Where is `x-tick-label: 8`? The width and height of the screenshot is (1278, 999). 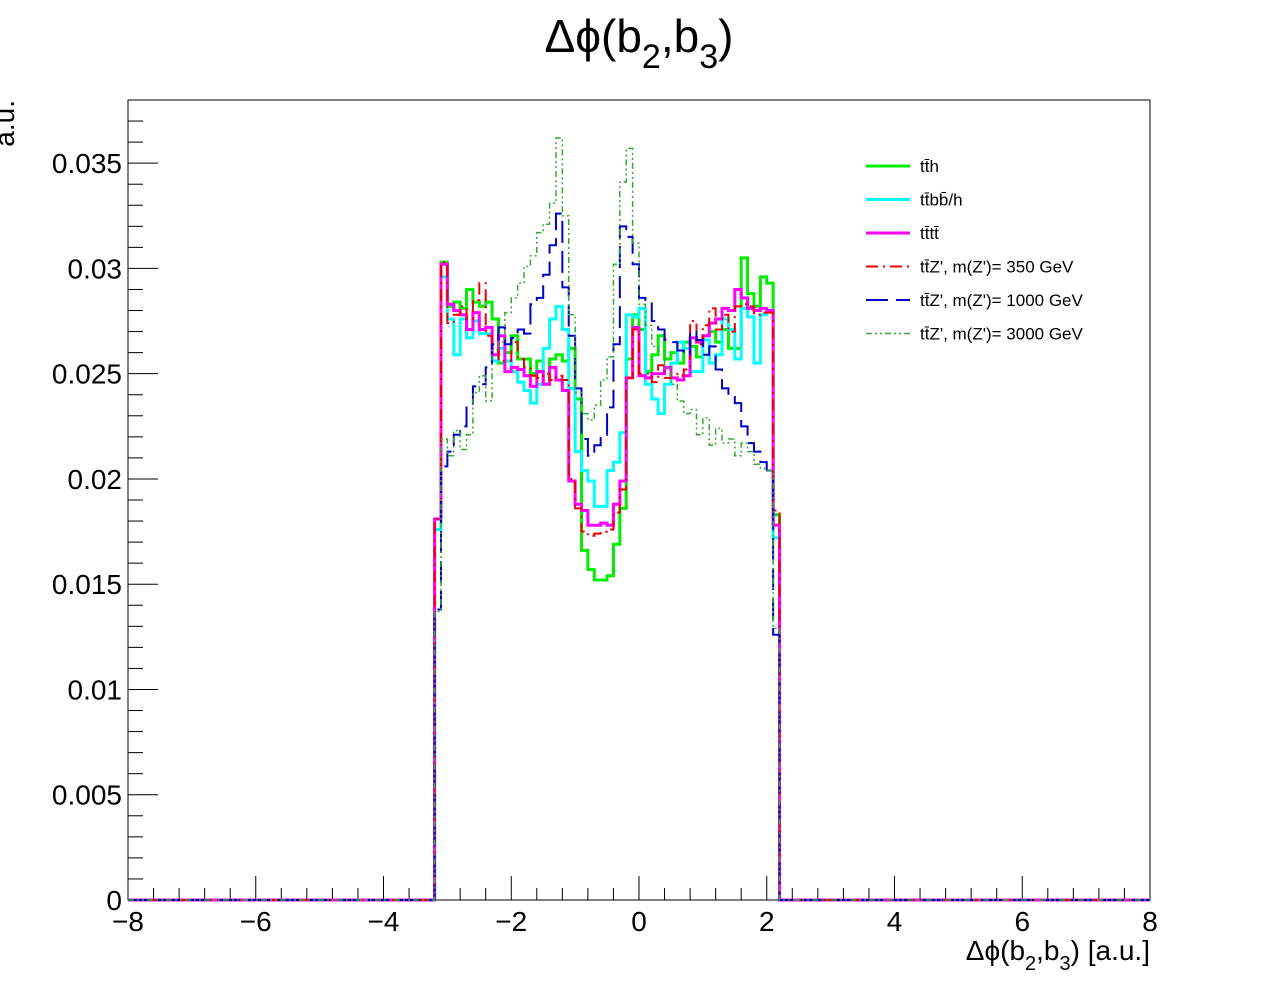
x-tick-label: 8 is located at coordinates (1150, 921).